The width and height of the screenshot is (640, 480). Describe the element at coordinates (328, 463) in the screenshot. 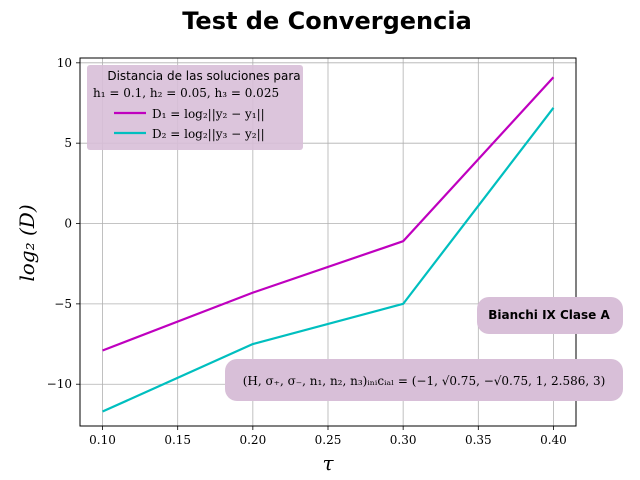

I see `x-axis-label: τ` at that location.